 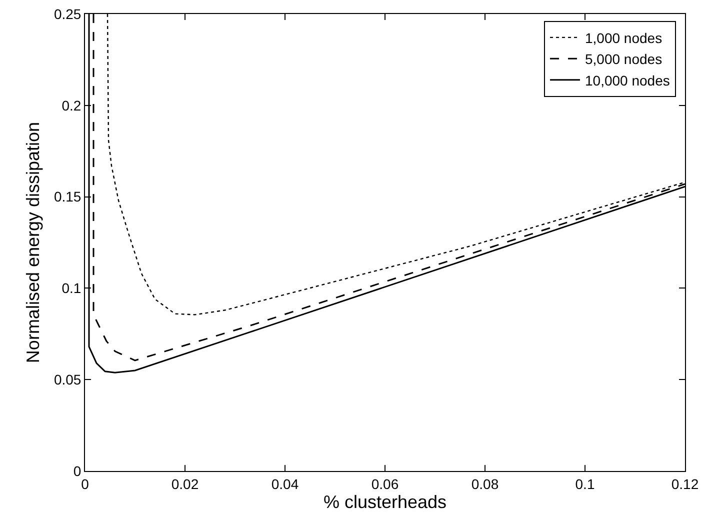 What do you see at coordinates (68, 196) in the screenshot?
I see `y-tick-label: 0.15` at bounding box center [68, 196].